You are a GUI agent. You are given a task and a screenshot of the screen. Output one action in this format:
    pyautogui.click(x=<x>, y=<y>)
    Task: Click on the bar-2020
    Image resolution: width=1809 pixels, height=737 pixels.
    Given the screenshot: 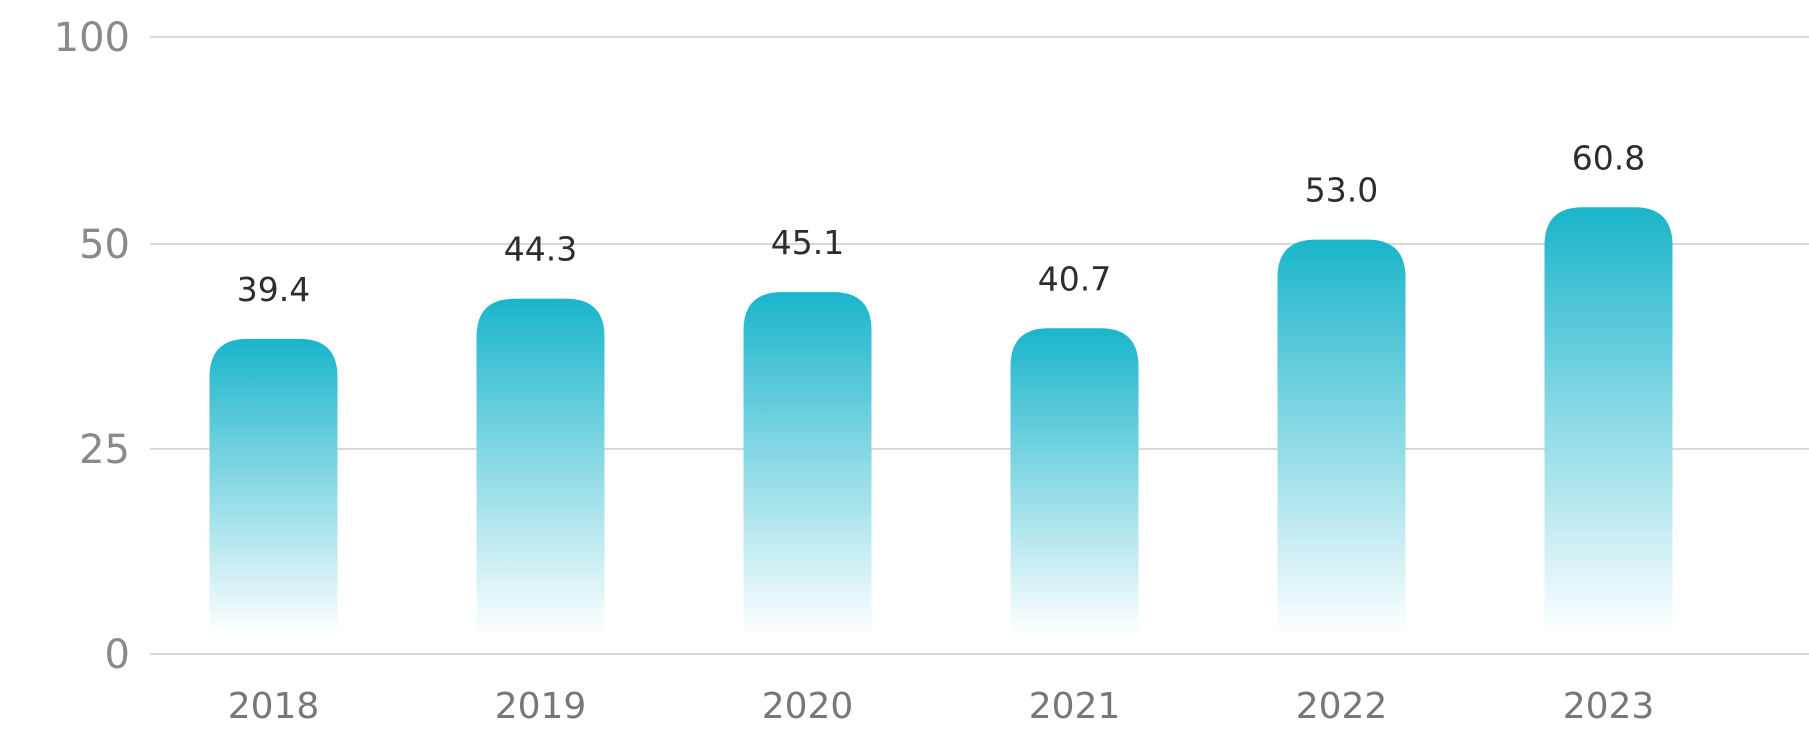 What is the action you would take?
    pyautogui.click(x=807, y=464)
    